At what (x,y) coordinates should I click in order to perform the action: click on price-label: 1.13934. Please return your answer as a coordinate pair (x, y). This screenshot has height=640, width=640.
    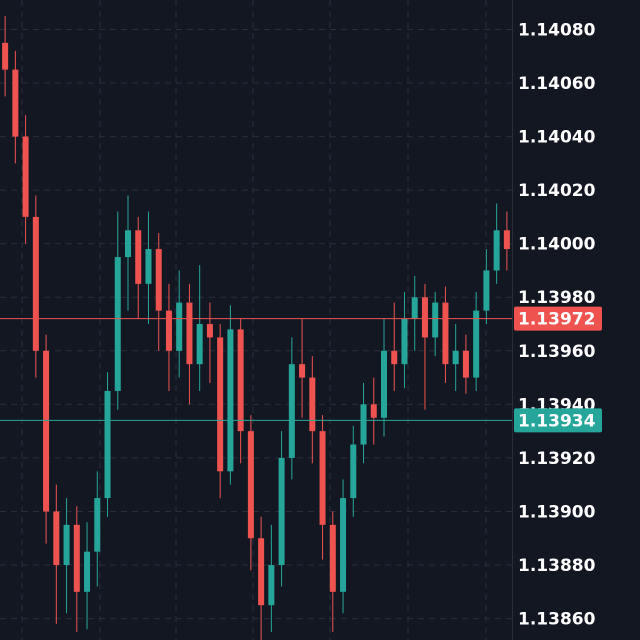
    Looking at the image, I should click on (557, 421).